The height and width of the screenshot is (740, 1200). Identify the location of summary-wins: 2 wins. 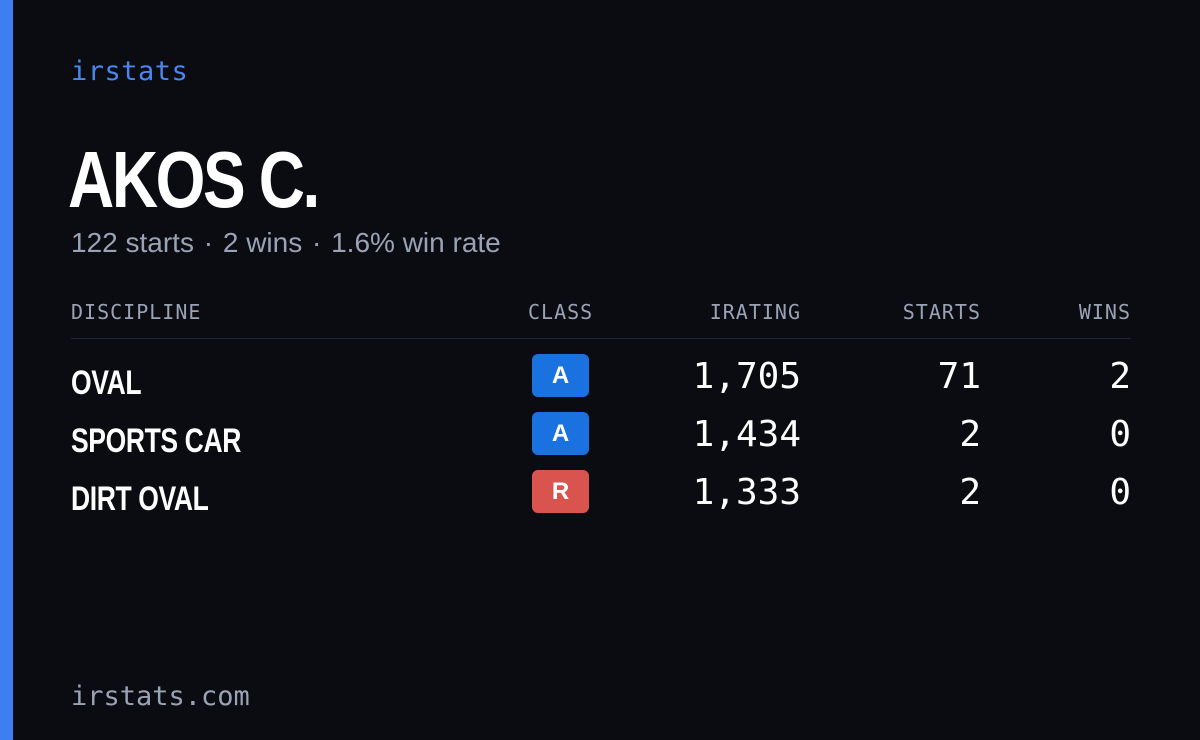
(262, 242).